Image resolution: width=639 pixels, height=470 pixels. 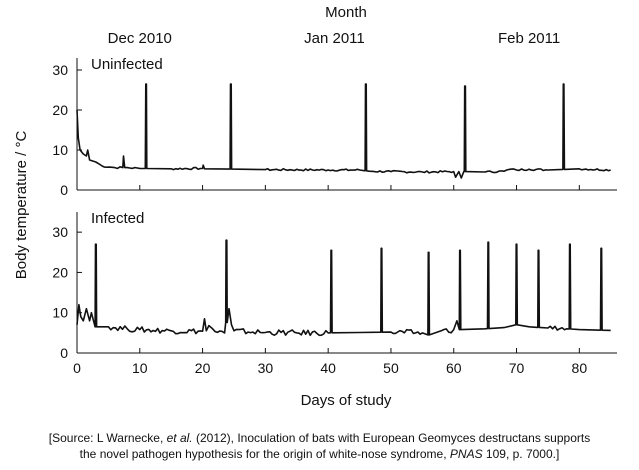 What do you see at coordinates (346, 12) in the screenshot?
I see `month-axis-title: Month` at bounding box center [346, 12].